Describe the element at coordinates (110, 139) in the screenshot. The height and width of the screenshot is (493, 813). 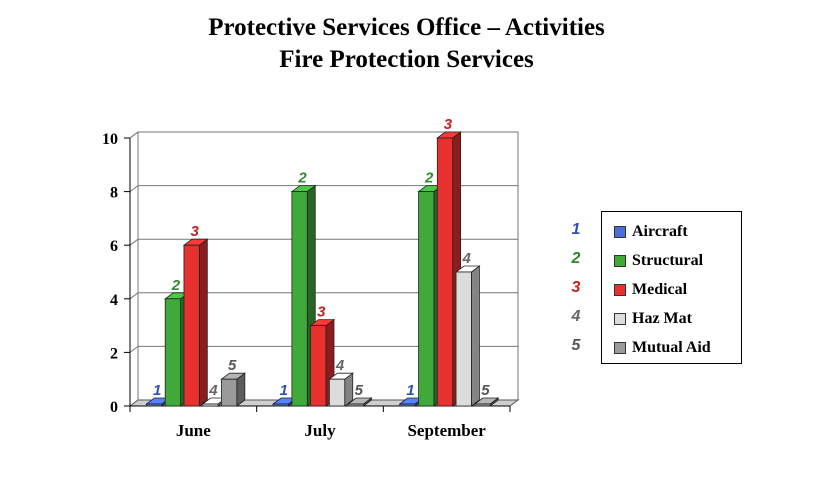
I see `y-tick-label: 10` at that location.